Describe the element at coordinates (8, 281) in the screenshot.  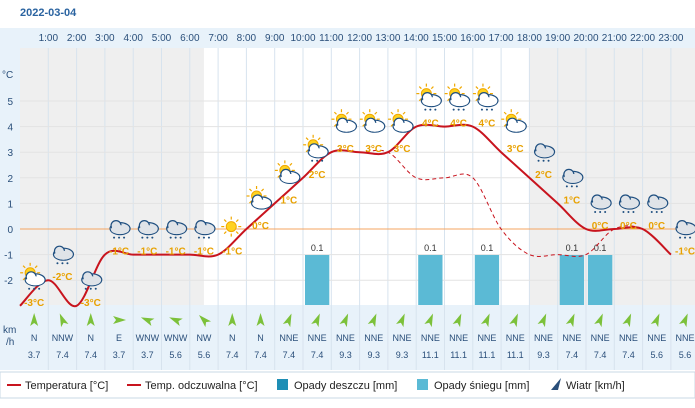
I see `y-tick--2: -2` at that location.